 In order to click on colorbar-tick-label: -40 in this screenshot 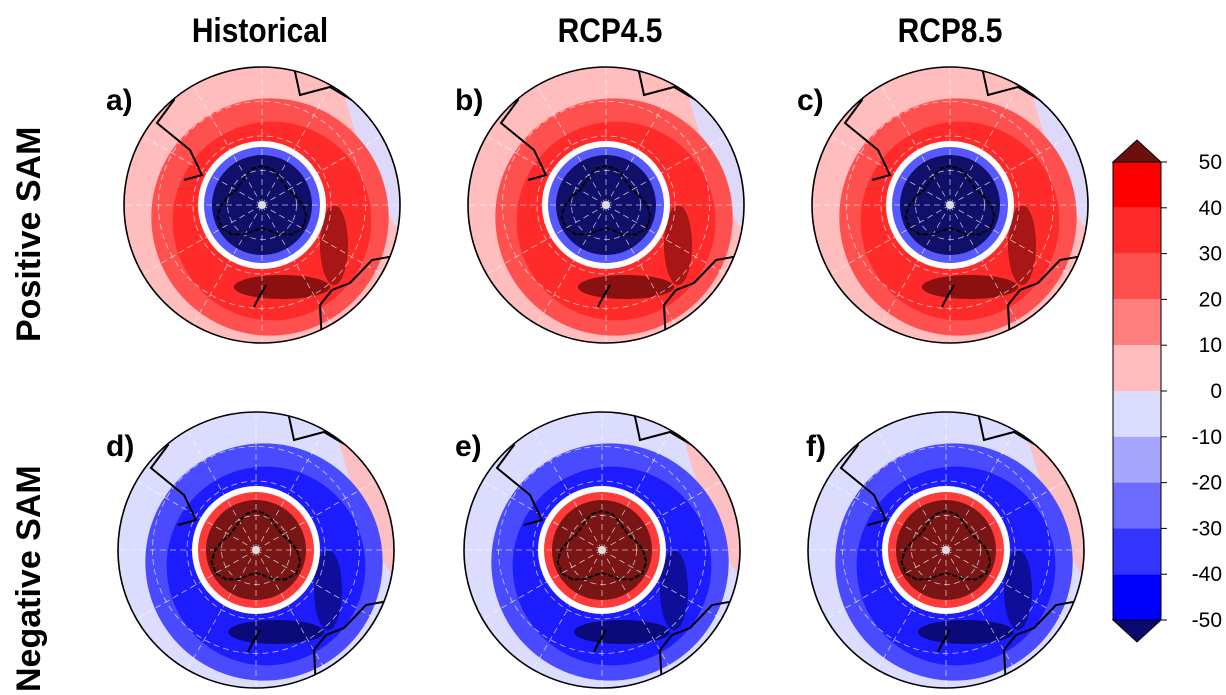, I will do `click(1207, 574)`.